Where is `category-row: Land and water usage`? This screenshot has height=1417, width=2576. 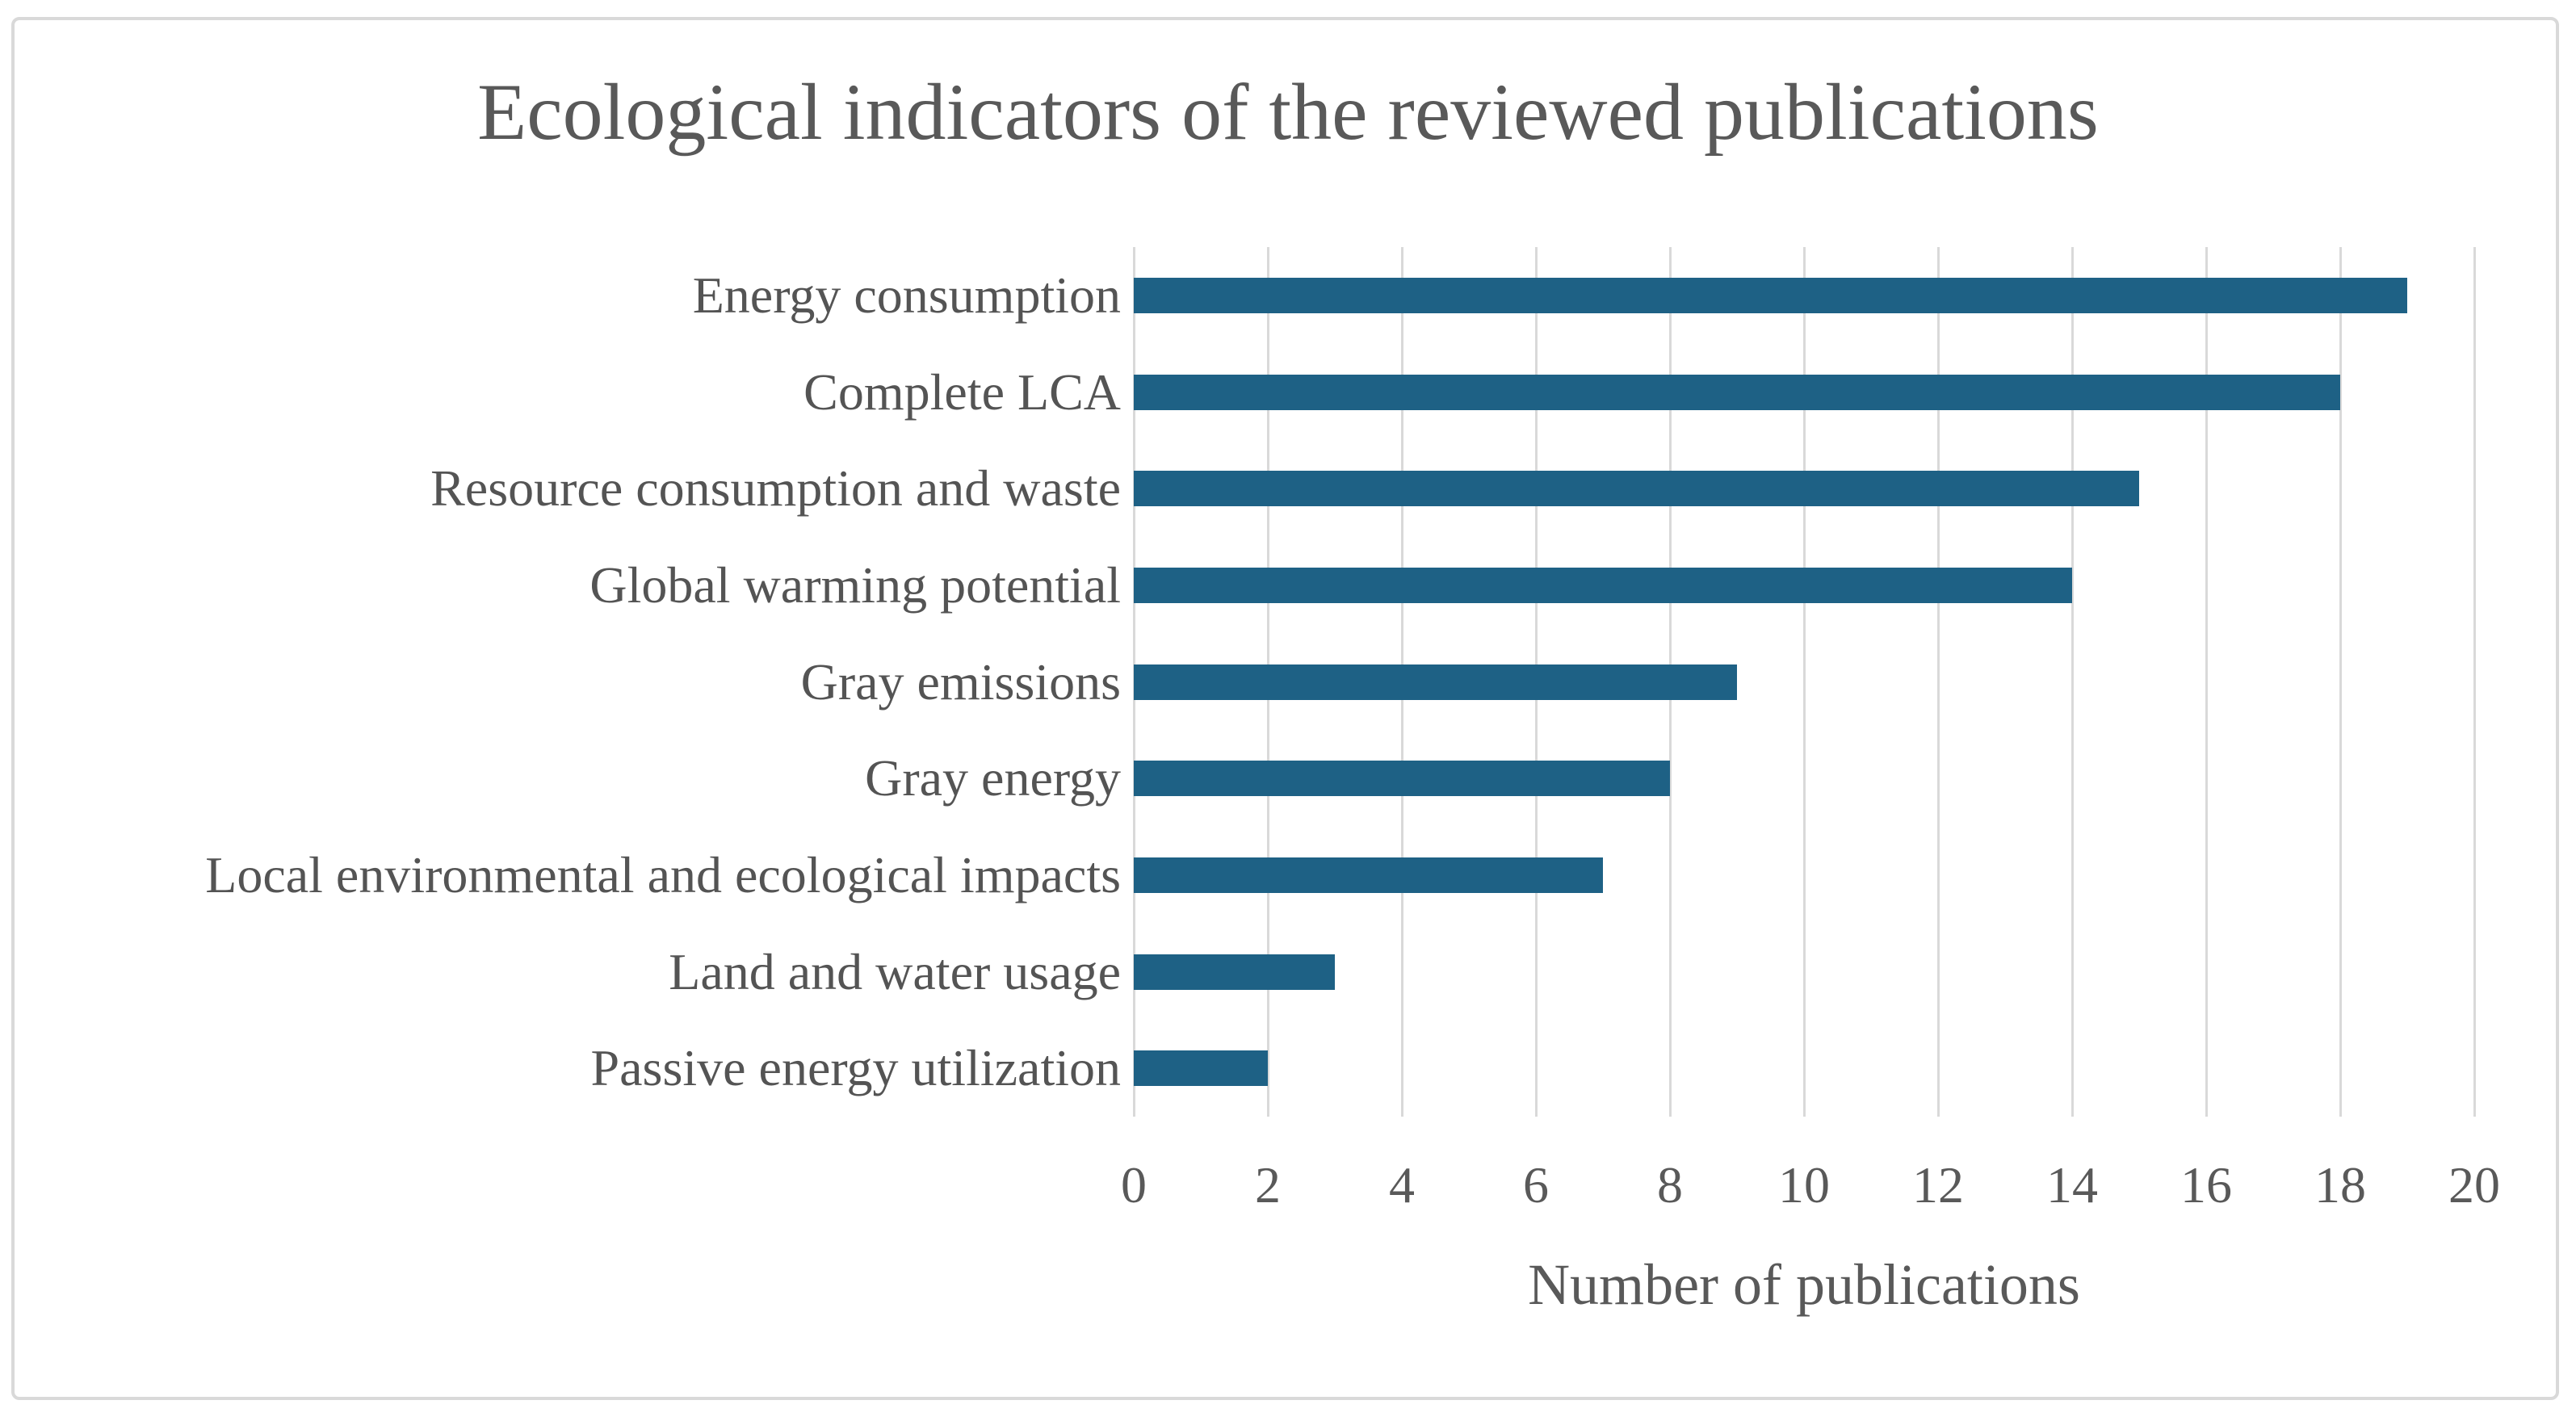 category-row: Land and water usage is located at coordinates (568, 972).